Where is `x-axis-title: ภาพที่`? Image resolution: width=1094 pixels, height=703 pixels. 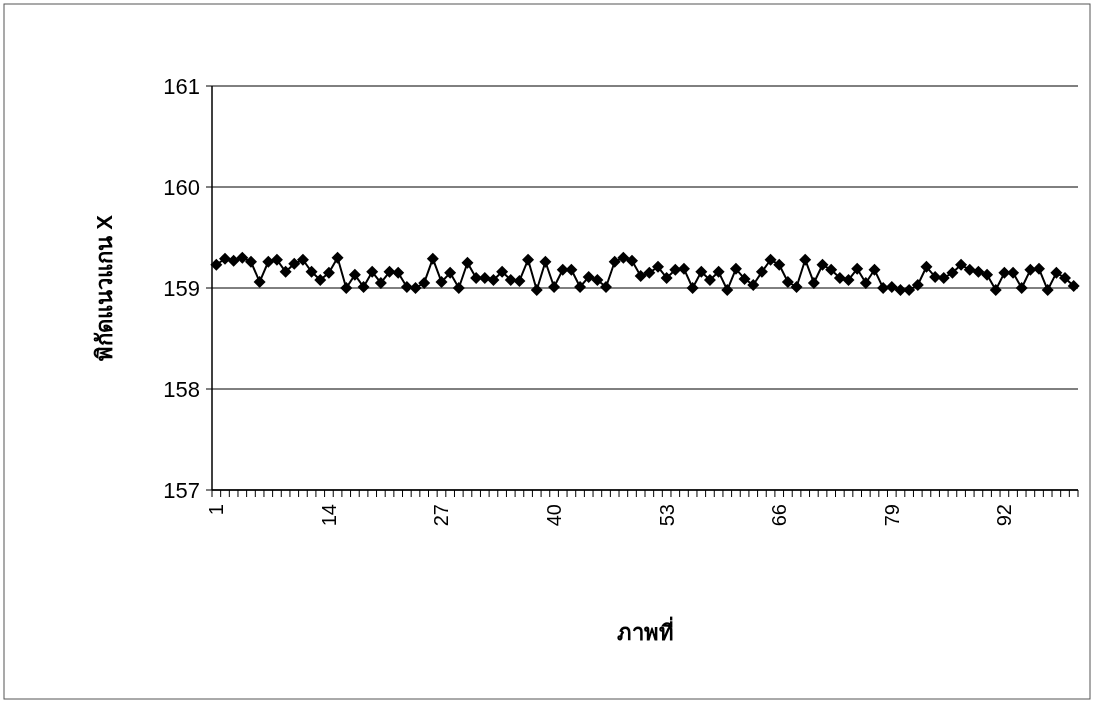
x-axis-title: ภาพที่ is located at coordinates (645, 630).